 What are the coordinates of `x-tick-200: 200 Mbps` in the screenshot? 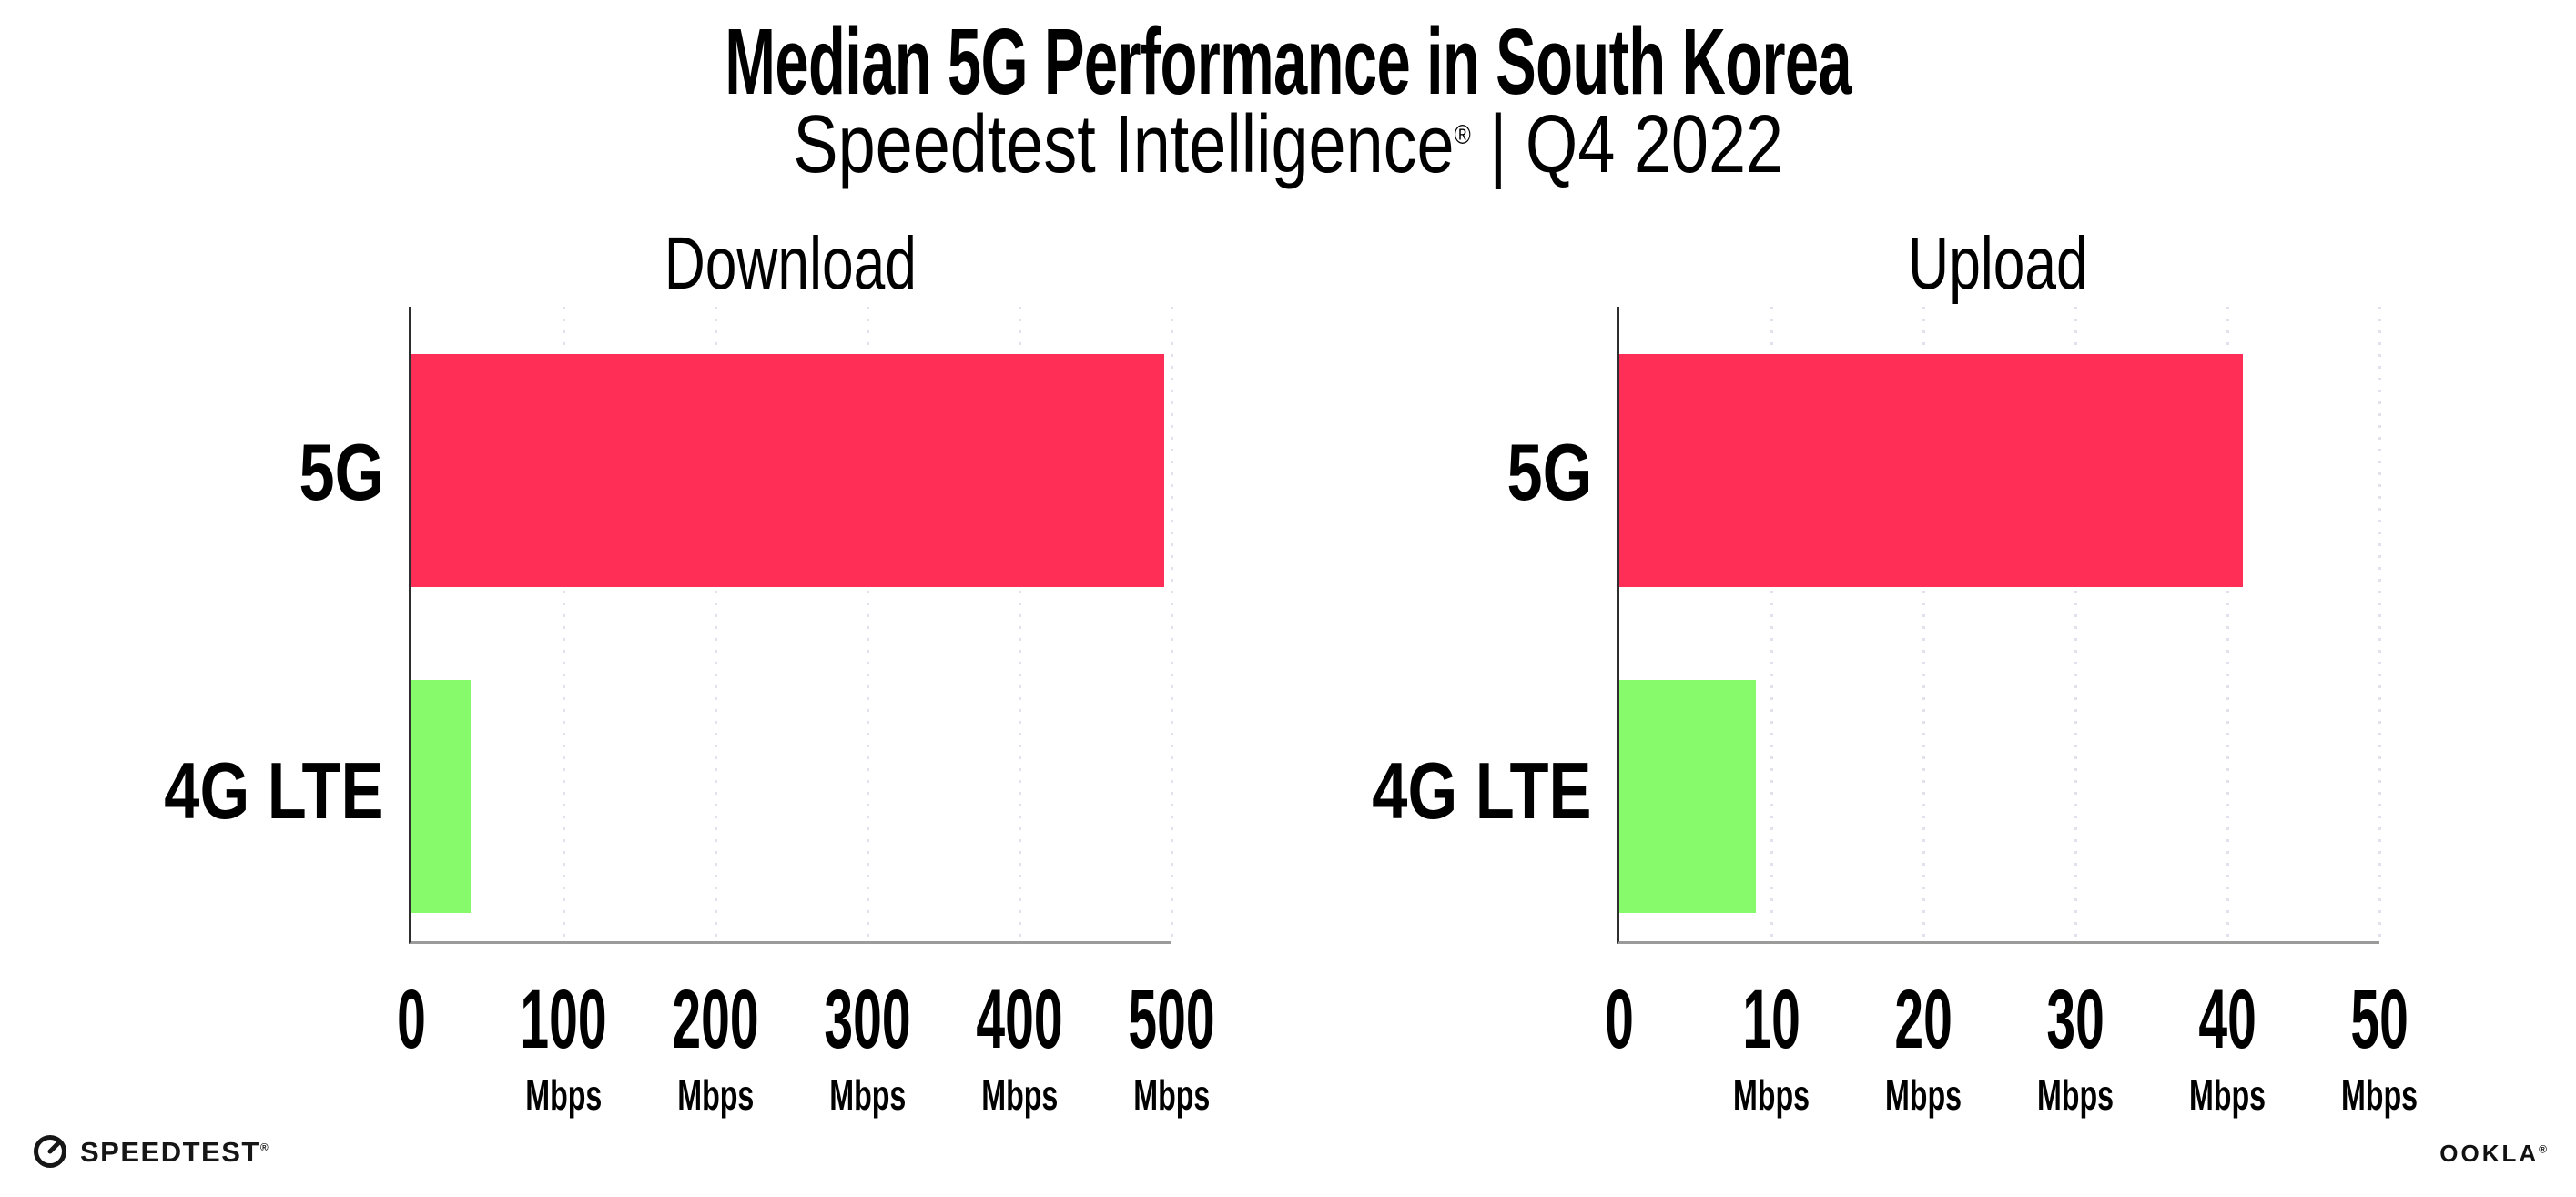 It's located at (715, 1047).